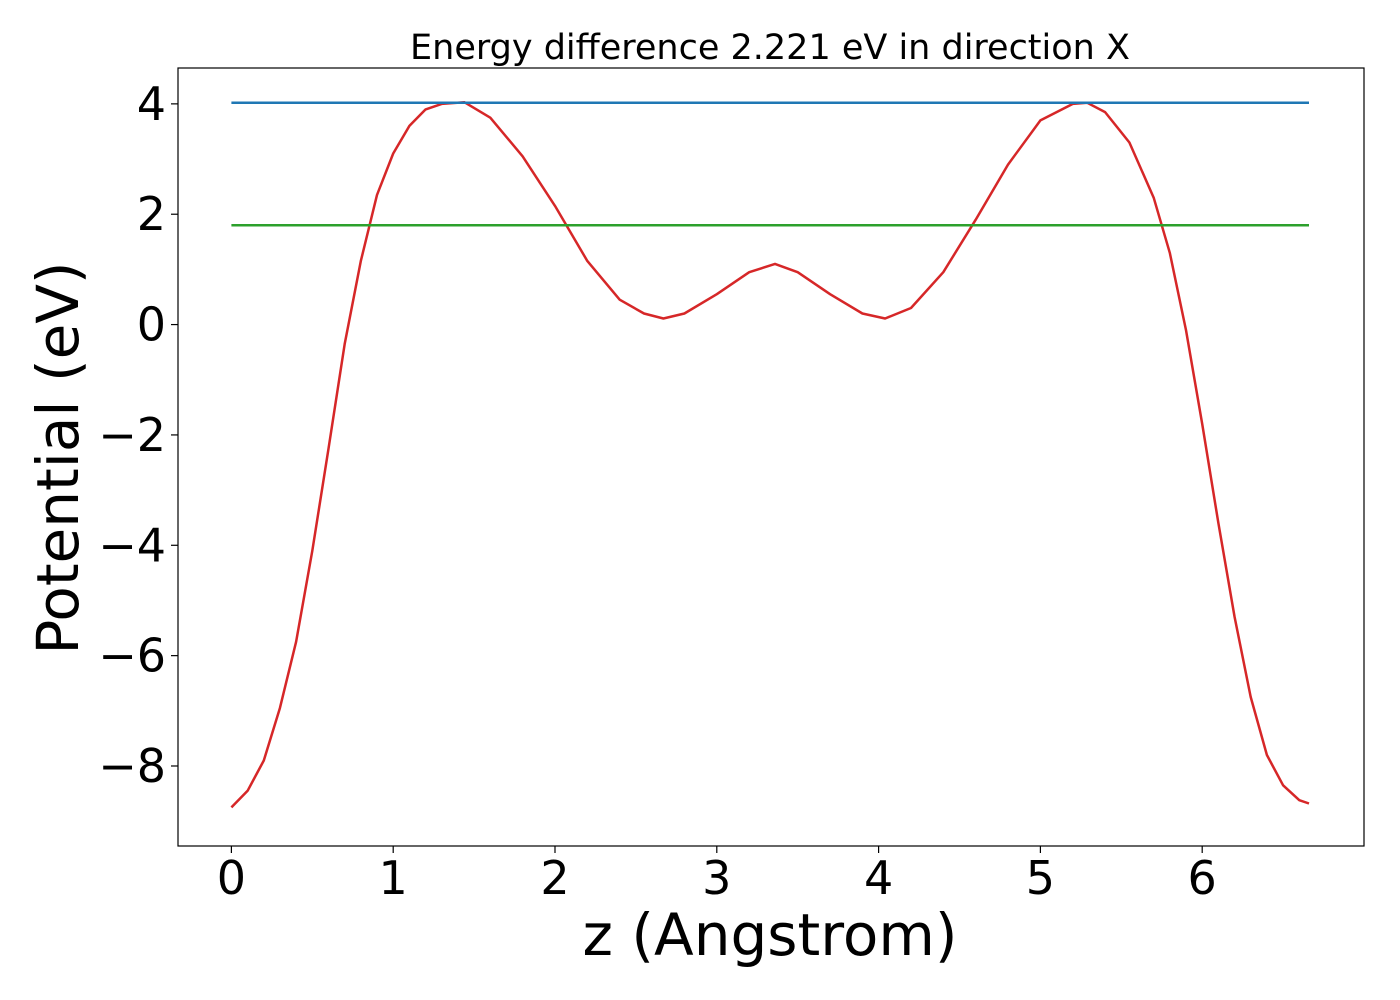  Describe the element at coordinates (554, 878) in the screenshot. I see `x-tick-label: 2` at that location.